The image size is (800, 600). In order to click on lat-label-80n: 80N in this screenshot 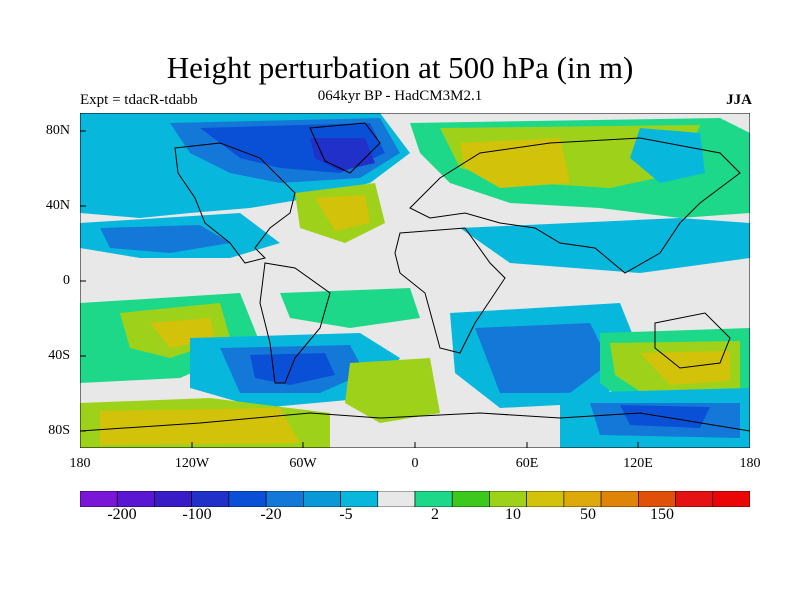, I will do `click(57, 130)`.